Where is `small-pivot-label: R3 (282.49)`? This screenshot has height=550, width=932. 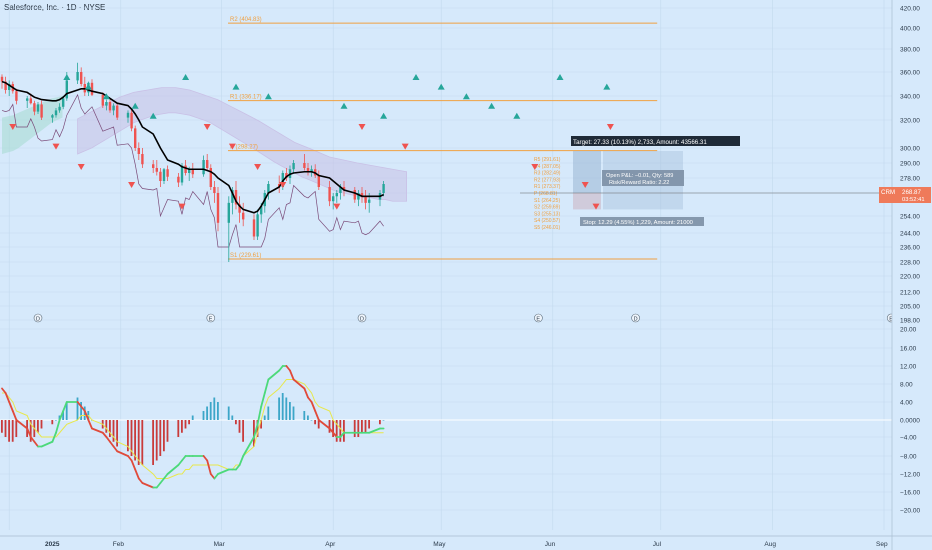 small-pivot-label: R3 (282.49) is located at coordinates (547, 174).